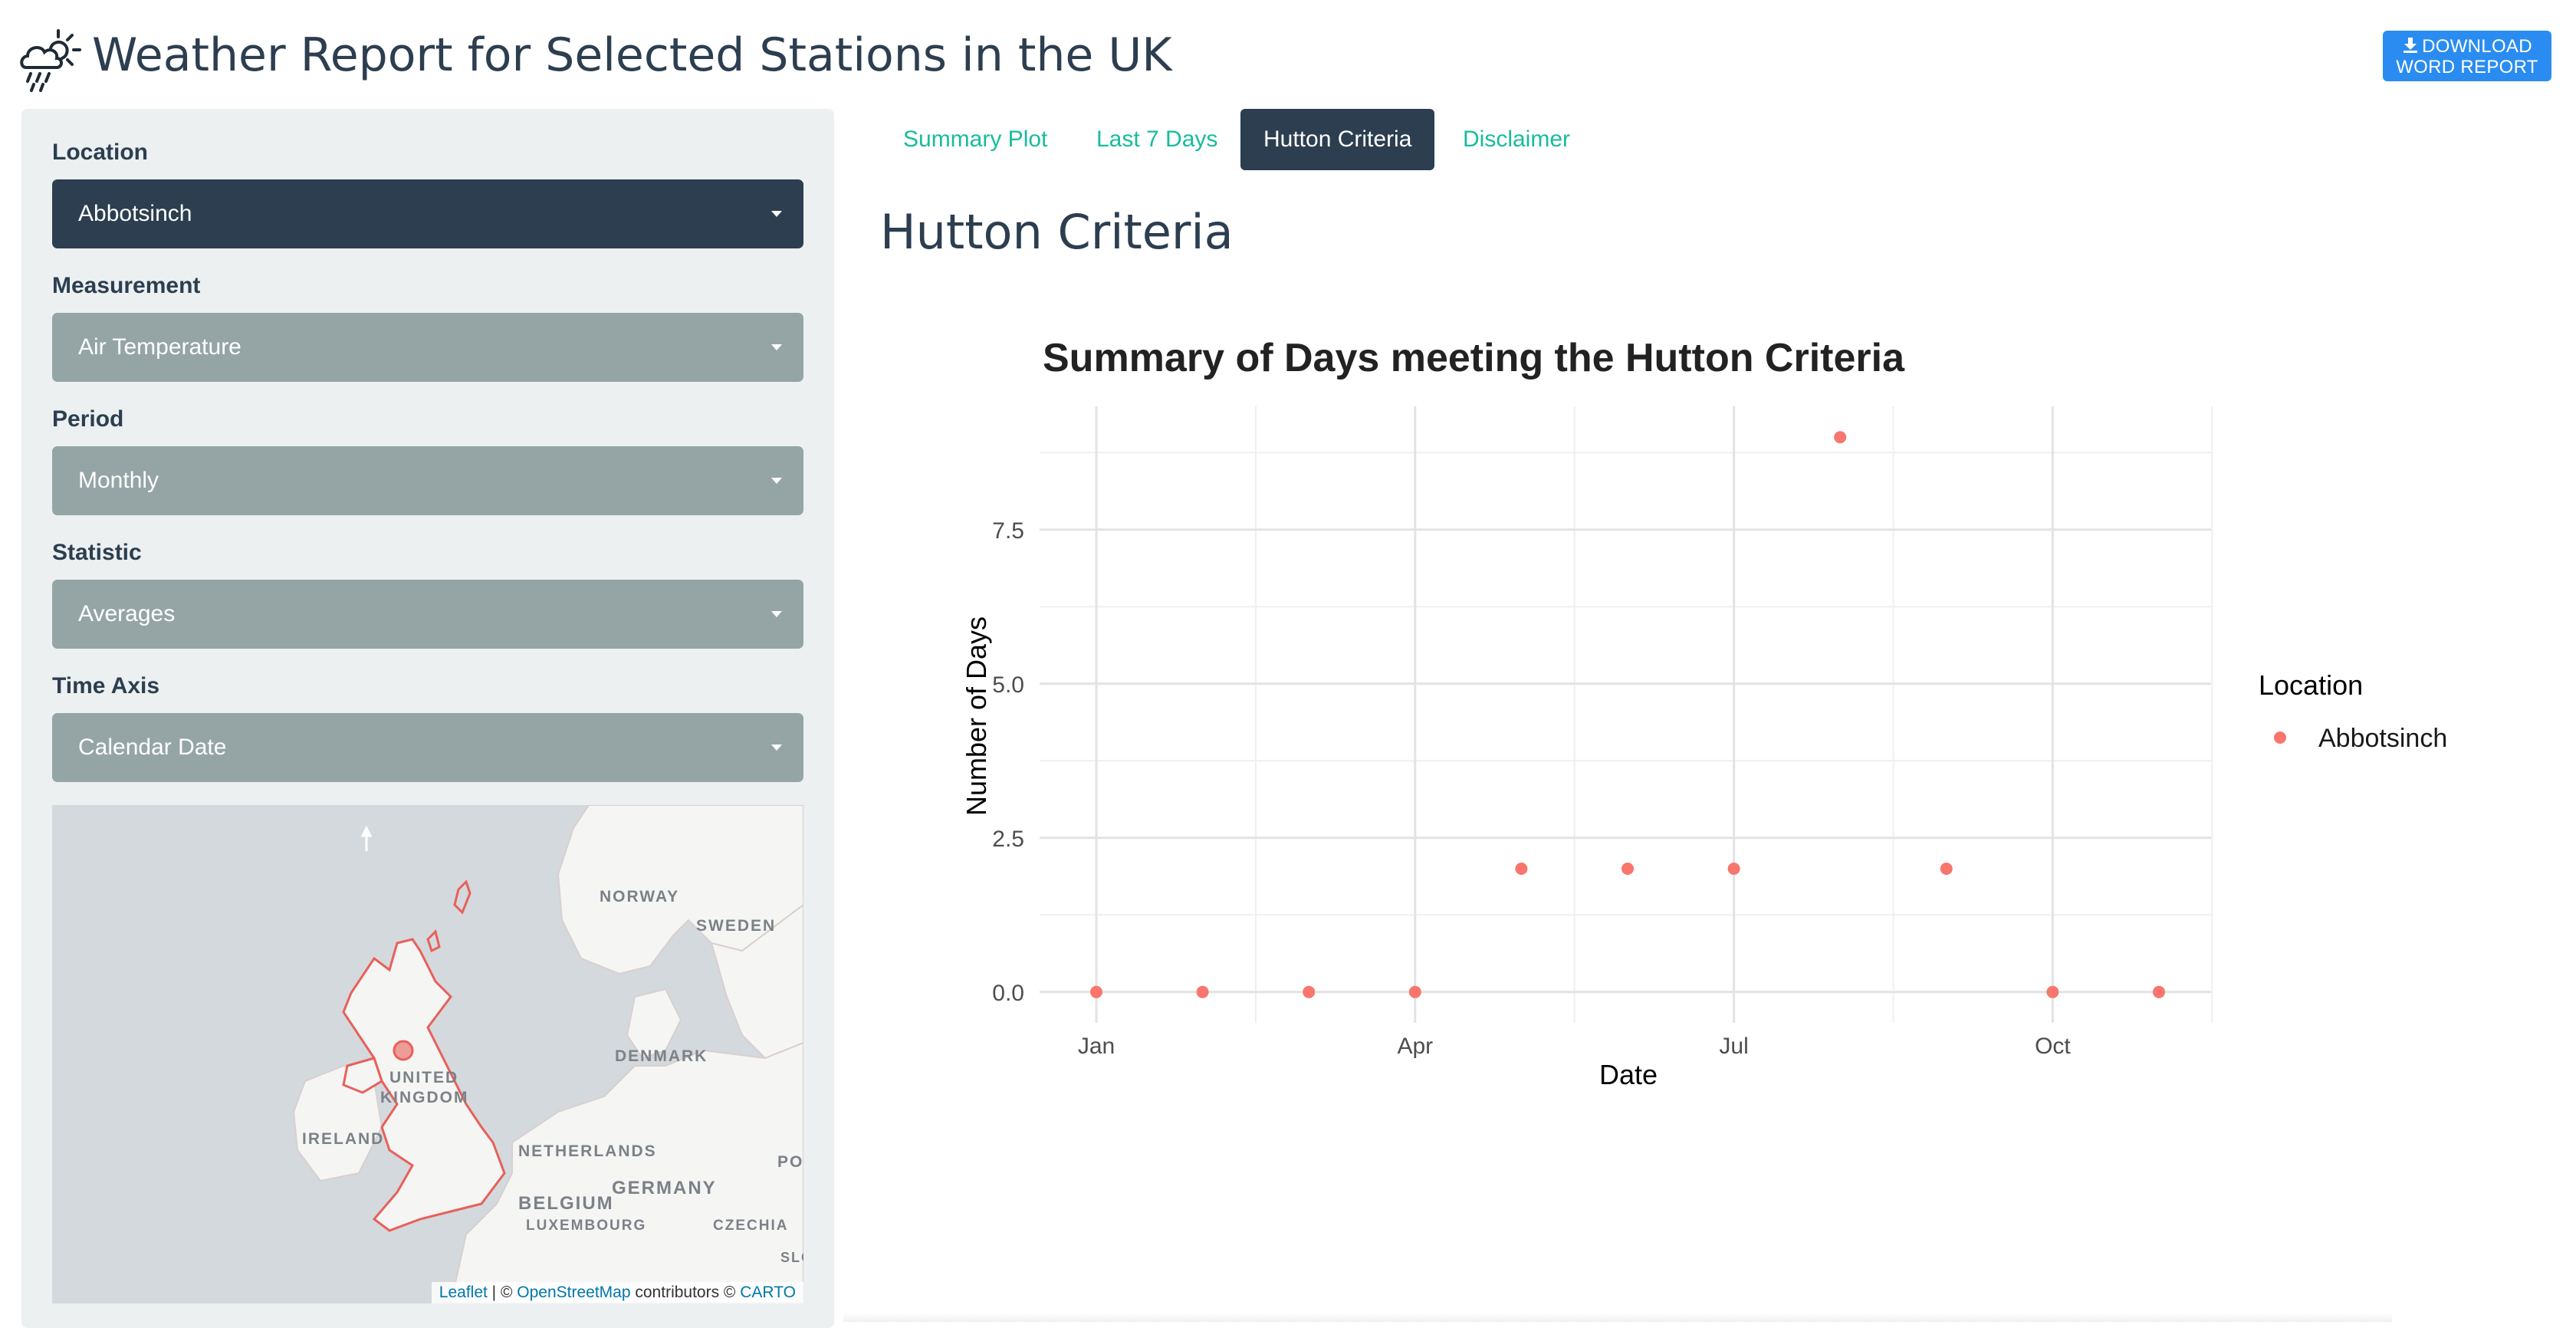 This screenshot has width=2576, height=1328. I want to click on map-label-czechia: CZECHIA, so click(751, 1226).